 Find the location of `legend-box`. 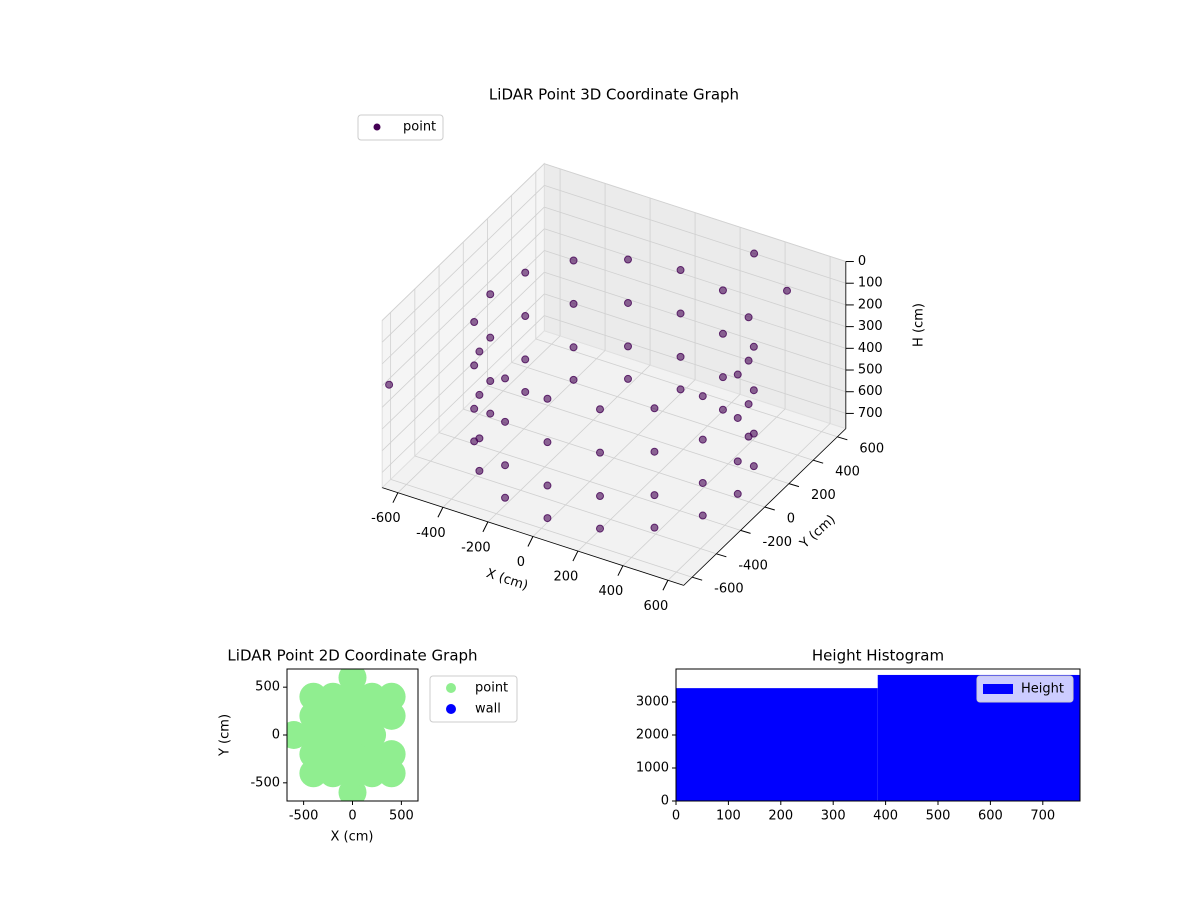

legend-box is located at coordinates (1025, 689).